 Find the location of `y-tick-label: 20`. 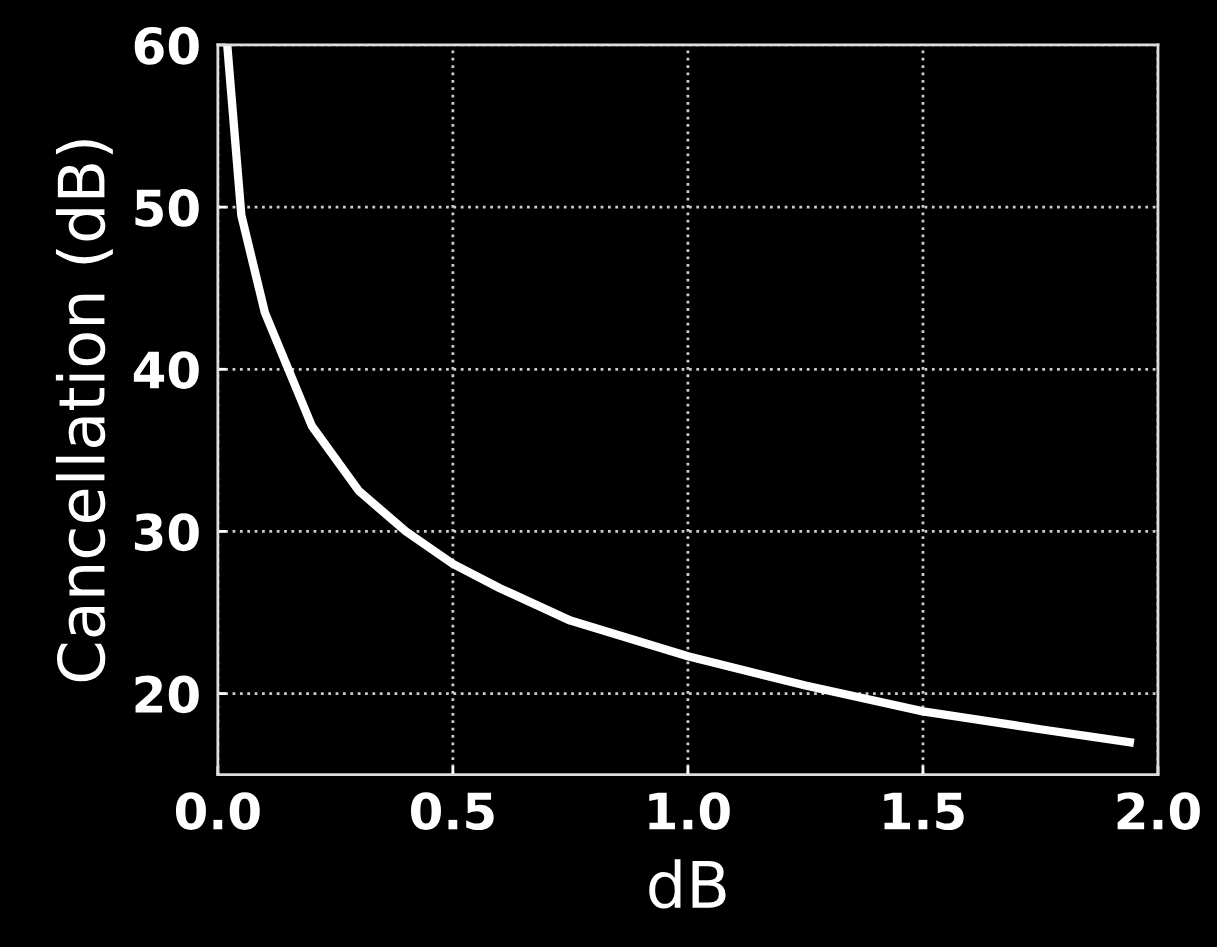

y-tick-label: 20 is located at coordinates (167, 694).